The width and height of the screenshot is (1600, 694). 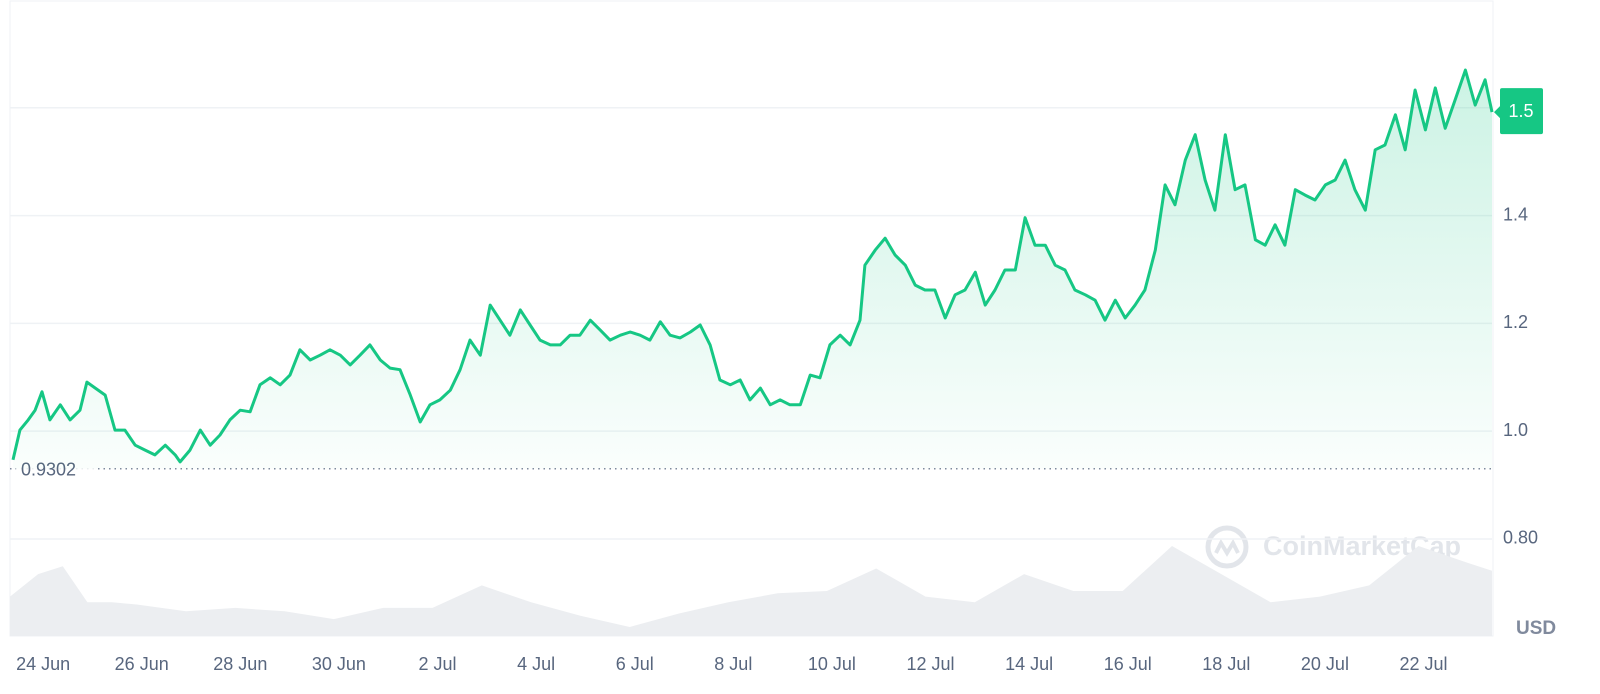 I want to click on current-price-badge: 1.5, so click(x=1518, y=111).